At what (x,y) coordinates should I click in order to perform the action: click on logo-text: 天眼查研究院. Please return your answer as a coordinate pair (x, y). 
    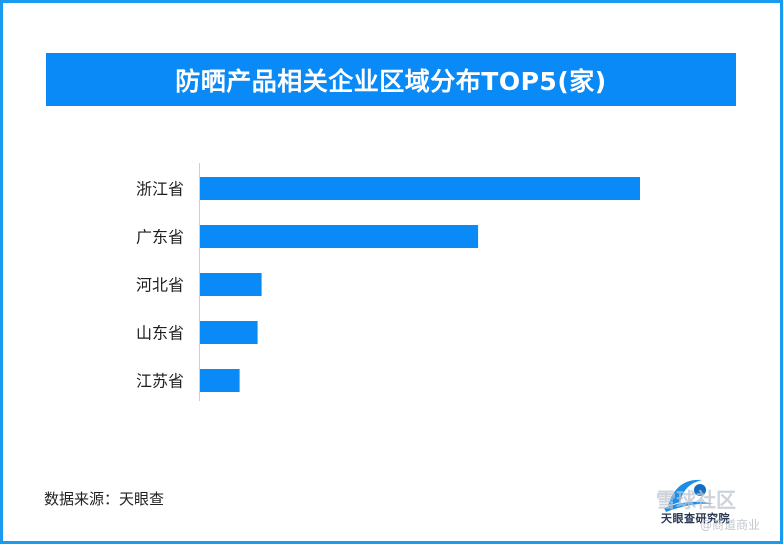
    Looking at the image, I should click on (695, 518).